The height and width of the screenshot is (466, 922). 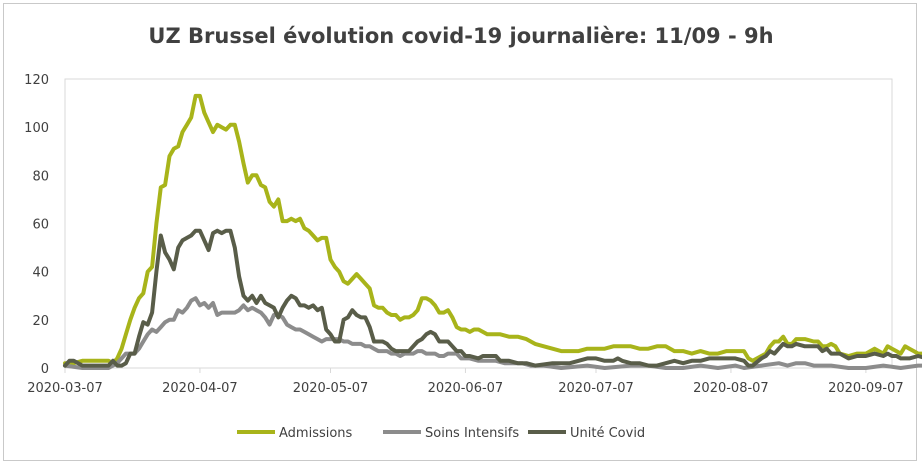 I want to click on x-tick-label: 2020-05-07, so click(x=331, y=388).